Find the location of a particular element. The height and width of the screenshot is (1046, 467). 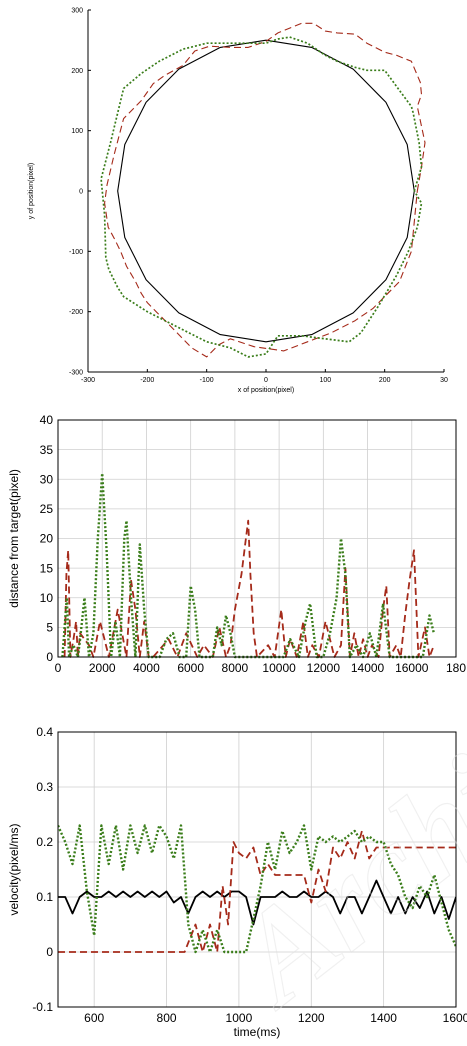

x-tick-label: 200 is located at coordinates (385, 380).